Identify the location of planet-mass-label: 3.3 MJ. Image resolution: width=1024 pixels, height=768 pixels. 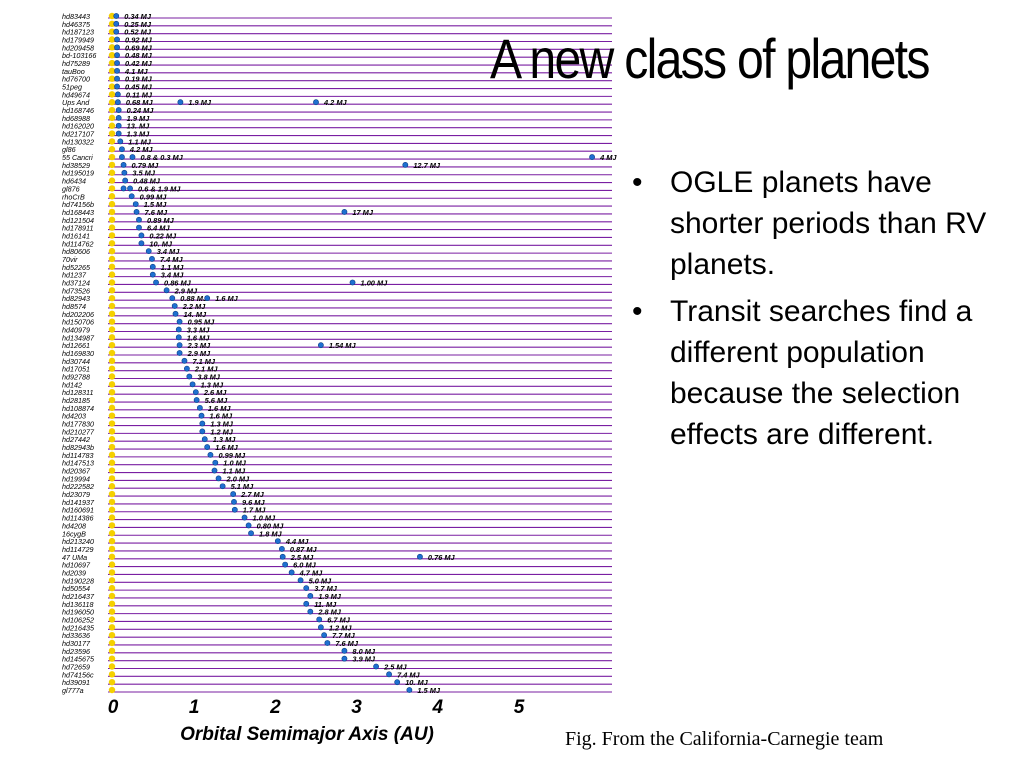
(198, 329).